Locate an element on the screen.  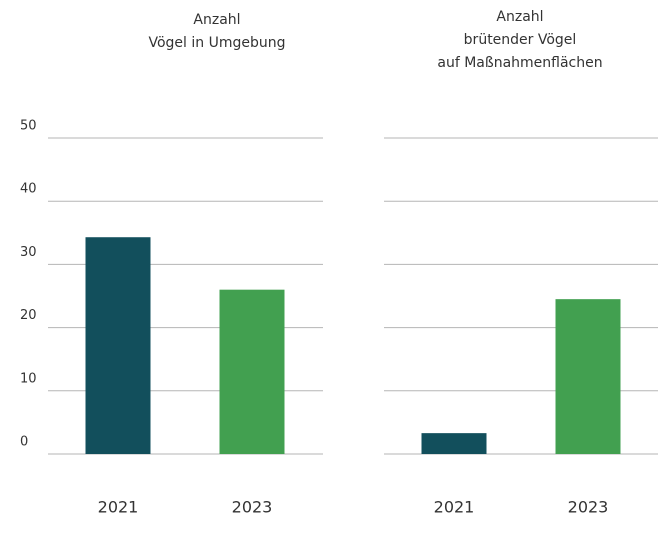
y-tick-label: 20 is located at coordinates (28, 315).